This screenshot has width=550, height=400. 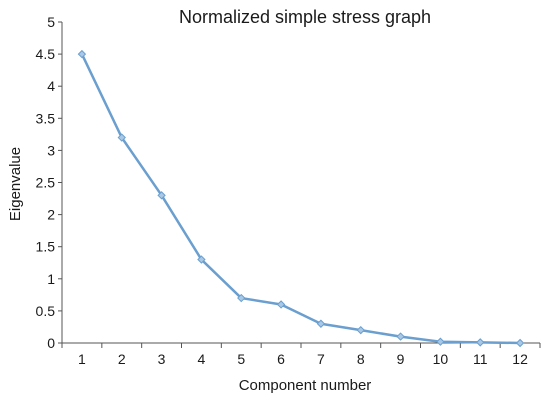 I want to click on x-tick-label: 5, so click(x=241, y=359).